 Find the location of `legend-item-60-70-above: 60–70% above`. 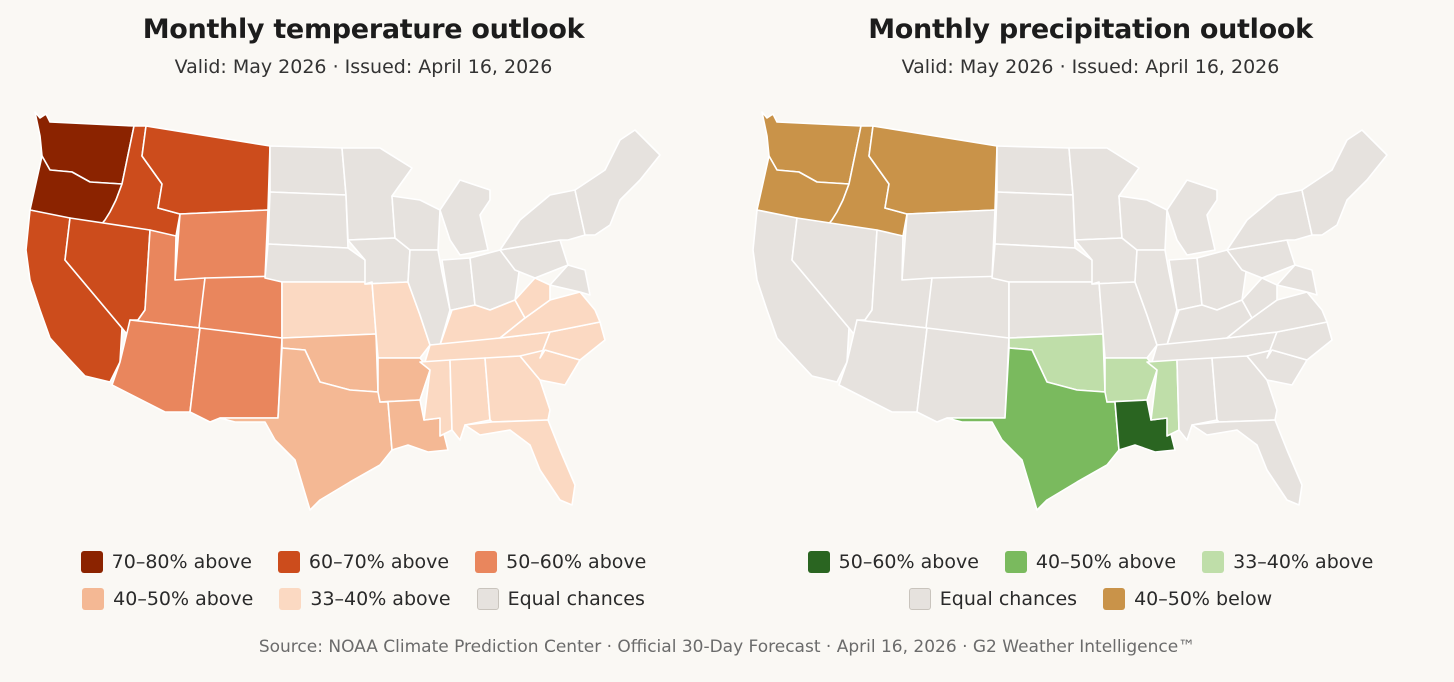

legend-item-60-70-above: 60–70% above is located at coordinates (363, 562).